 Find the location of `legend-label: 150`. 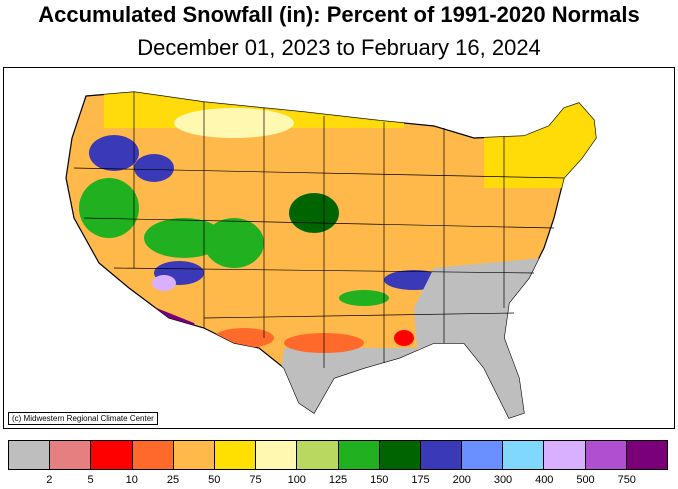

legend-label: 150 is located at coordinates (379, 480).